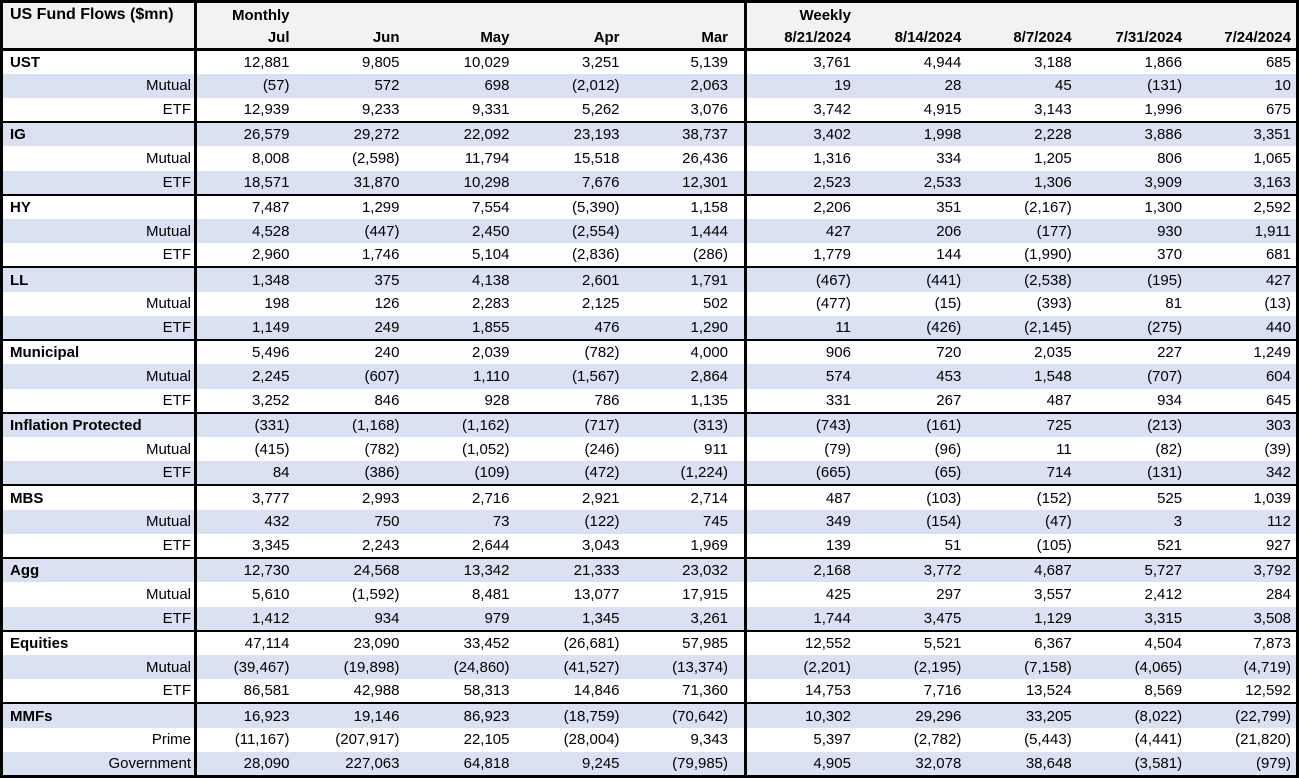 Image resolution: width=1299 pixels, height=778 pixels. Describe the element at coordinates (250, 231) in the screenshot. I see `cell-monthly: 4,528` at that location.